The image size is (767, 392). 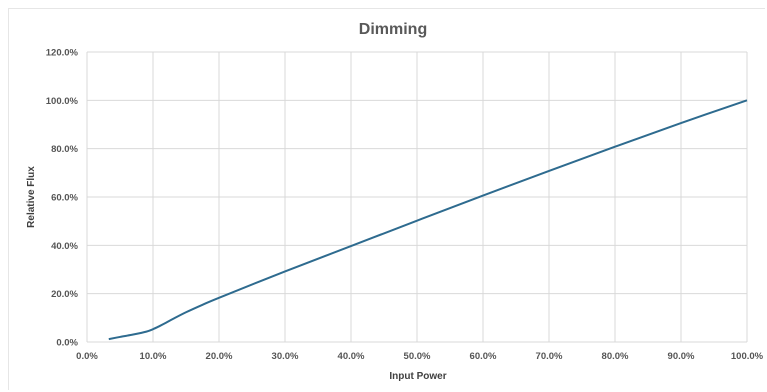 I want to click on x-tick-label: 50.0%, so click(x=417, y=356).